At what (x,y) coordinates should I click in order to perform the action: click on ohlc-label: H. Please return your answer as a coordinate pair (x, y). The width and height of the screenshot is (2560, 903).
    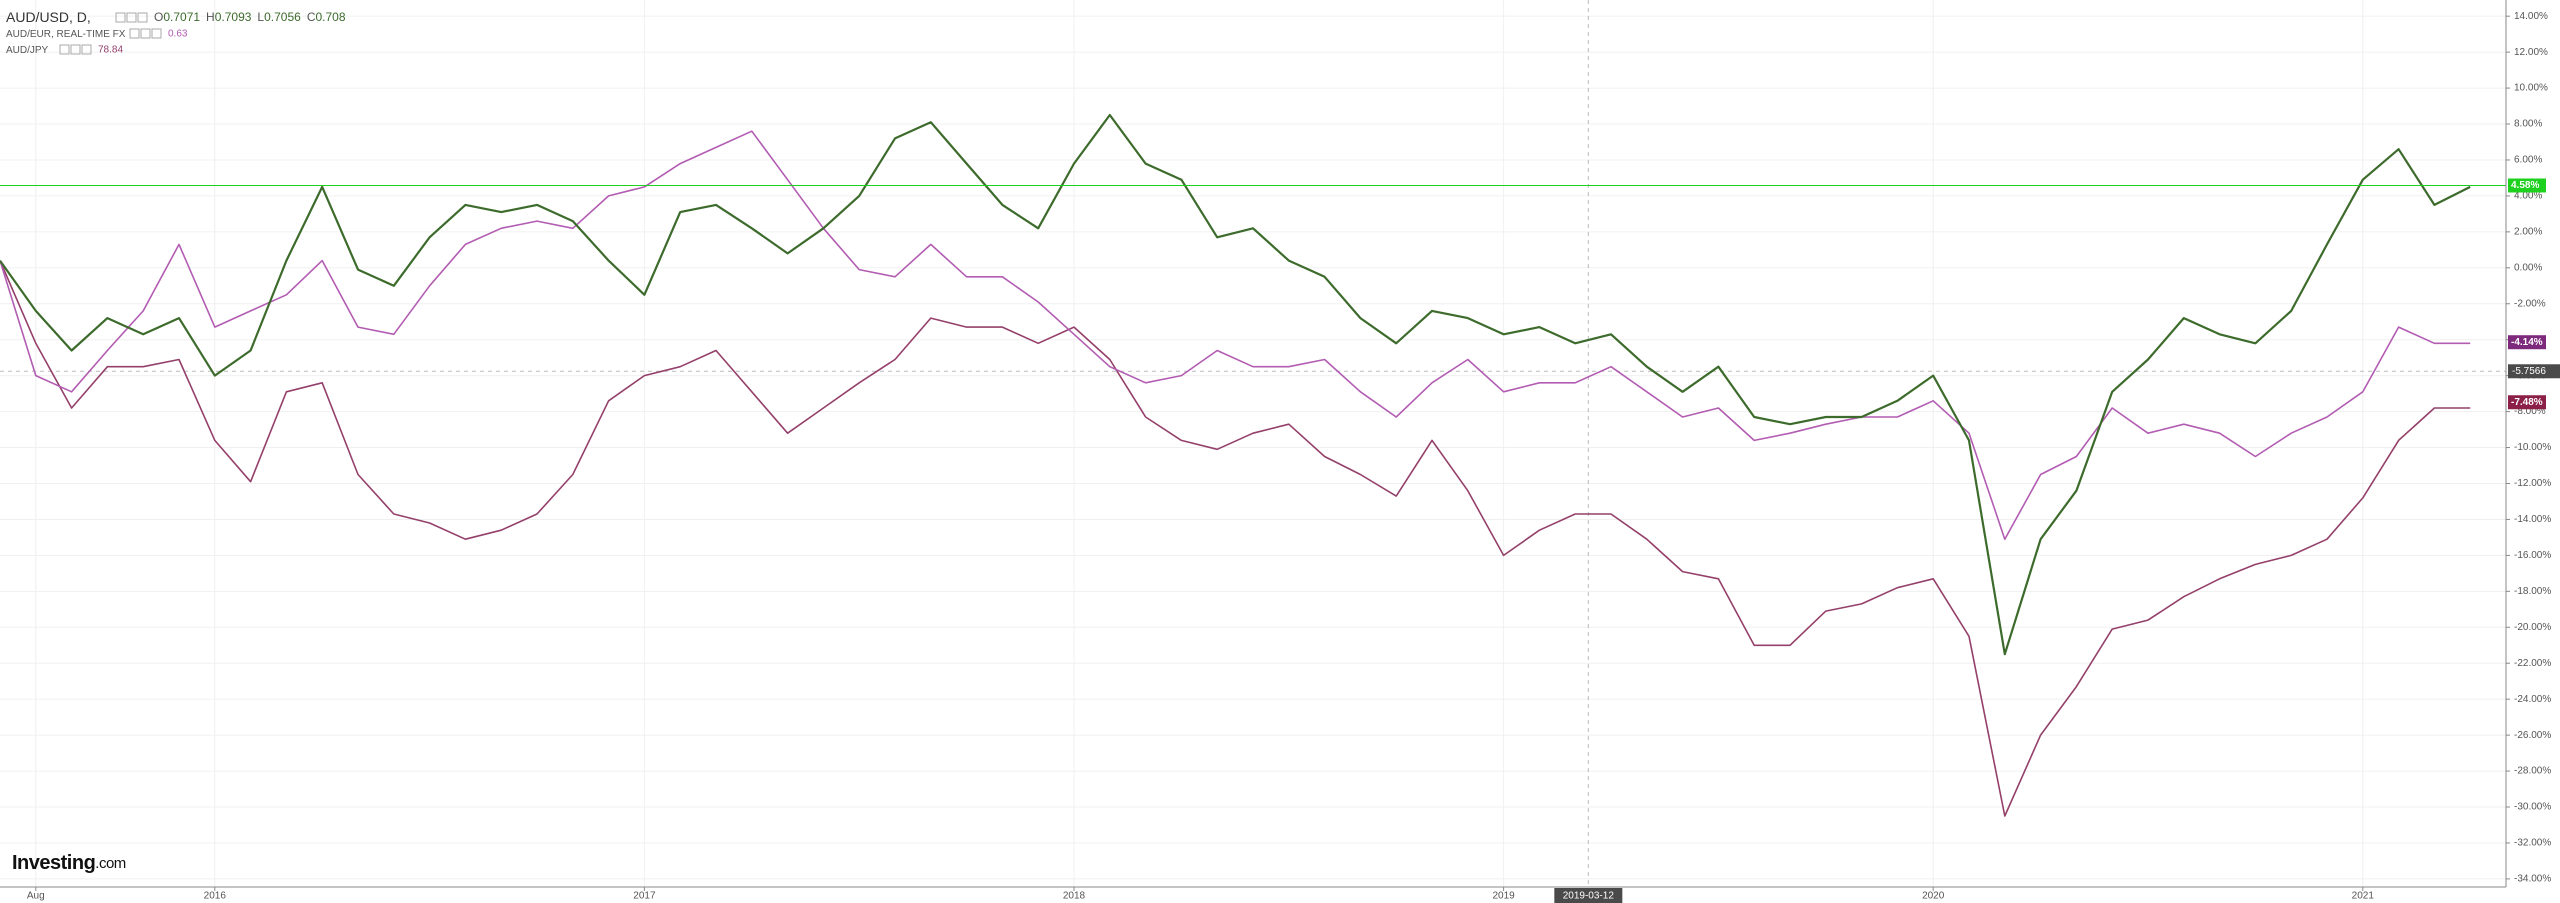
    Looking at the image, I should click on (210, 17).